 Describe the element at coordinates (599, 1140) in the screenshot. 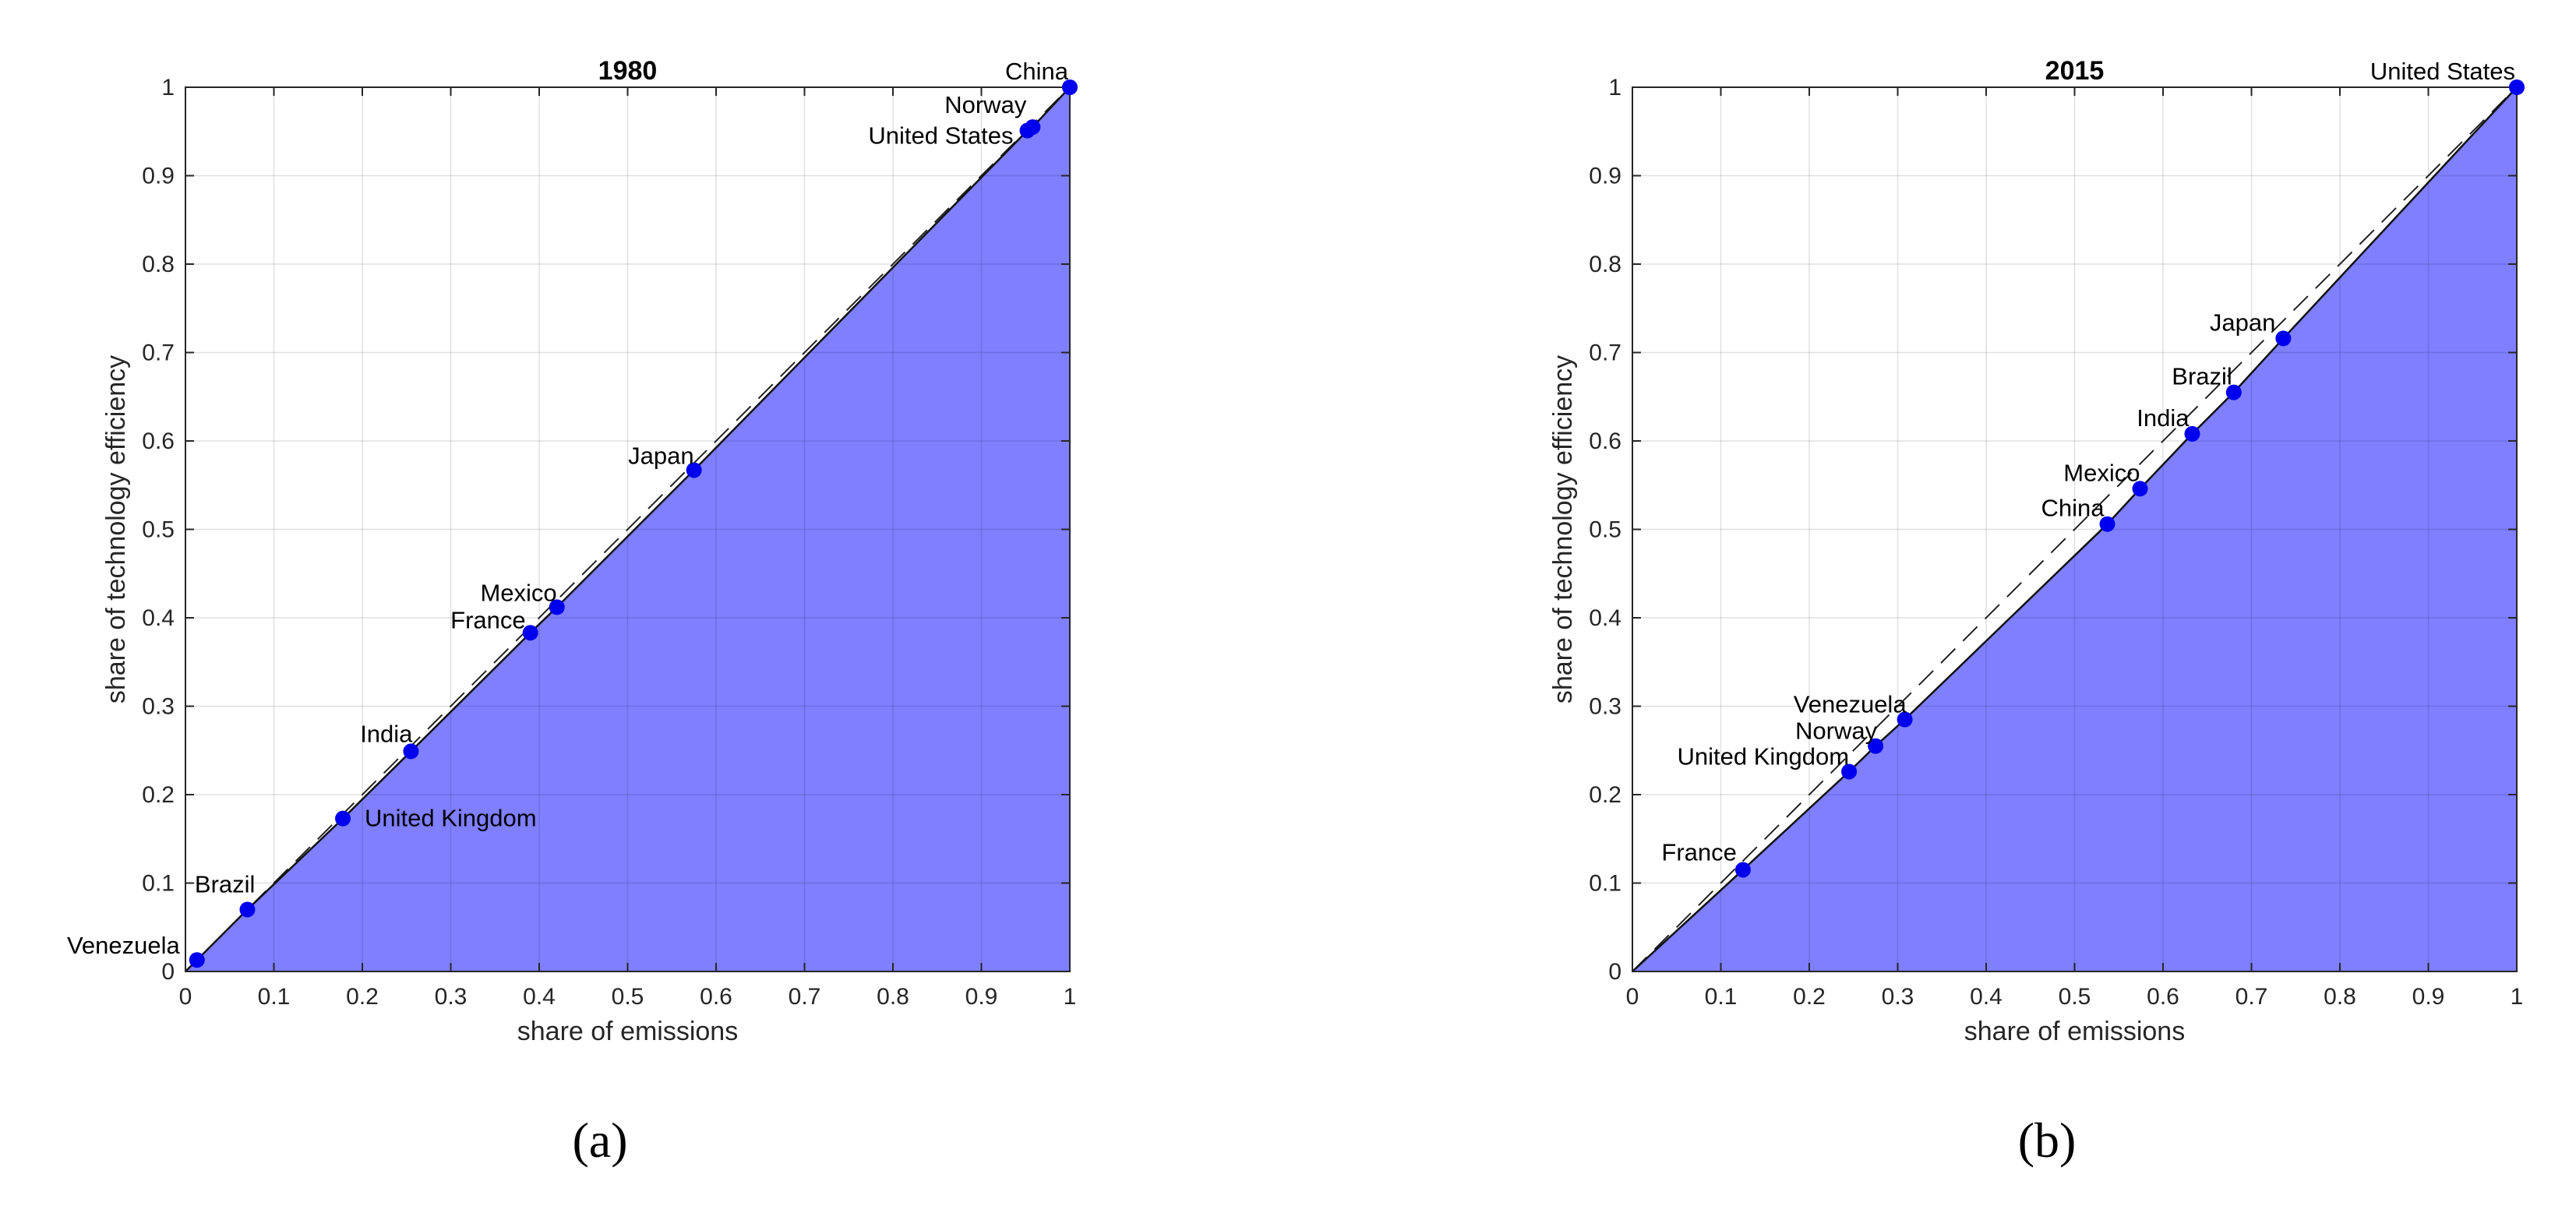

I see `panel-label: (a)` at that location.